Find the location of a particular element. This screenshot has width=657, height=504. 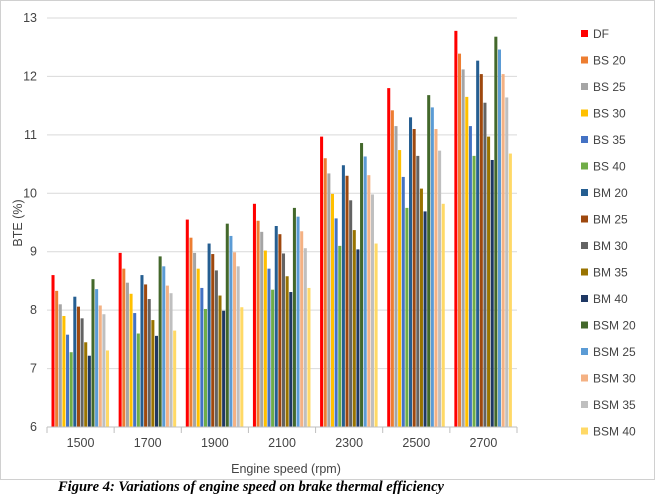

x-tick-label: 1900 is located at coordinates (215, 443).